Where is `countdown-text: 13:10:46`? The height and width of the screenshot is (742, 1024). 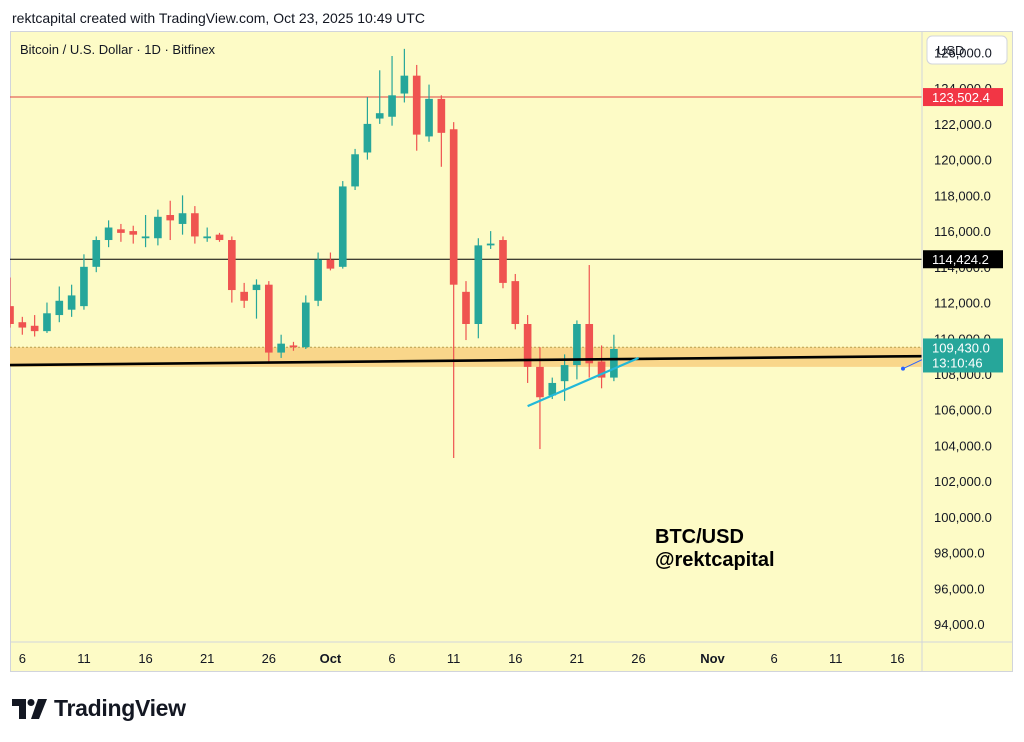 countdown-text: 13:10:46 is located at coordinates (957, 362).